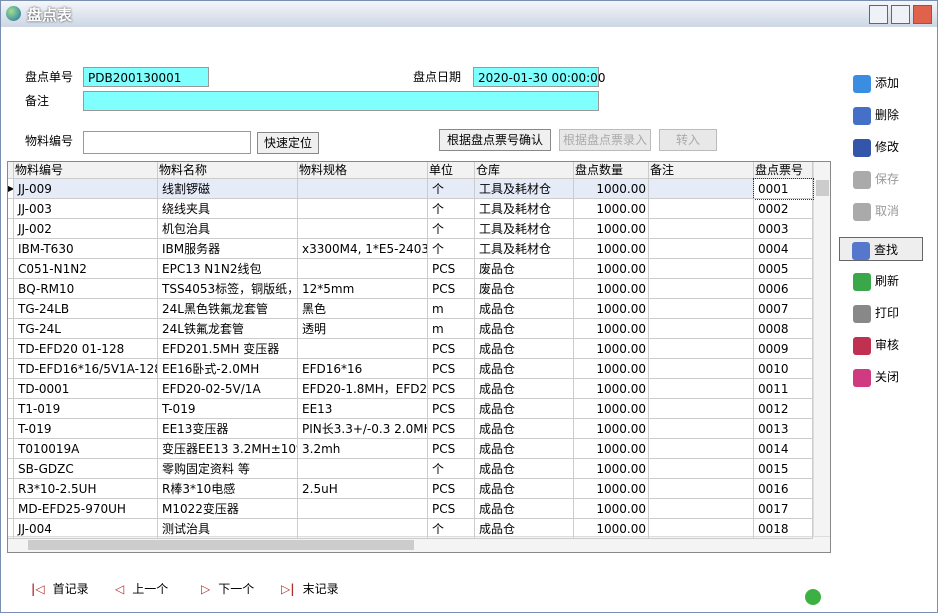  Describe the element at coordinates (451, 309) in the screenshot. I see `table-cell: m` at that location.